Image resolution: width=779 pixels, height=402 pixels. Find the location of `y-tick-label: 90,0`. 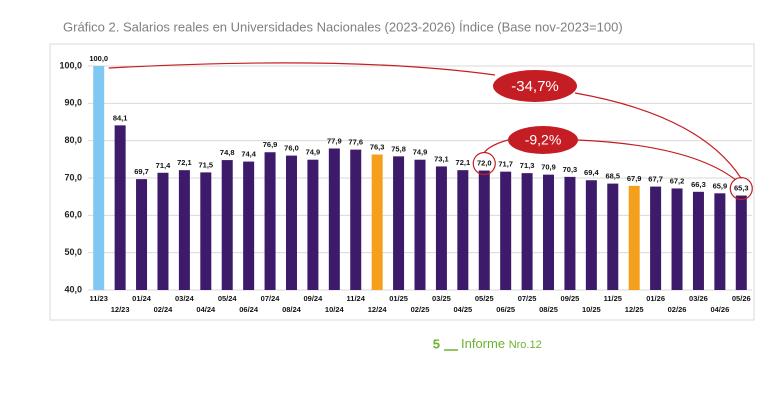

y-tick-label: 90,0 is located at coordinates (73, 103).